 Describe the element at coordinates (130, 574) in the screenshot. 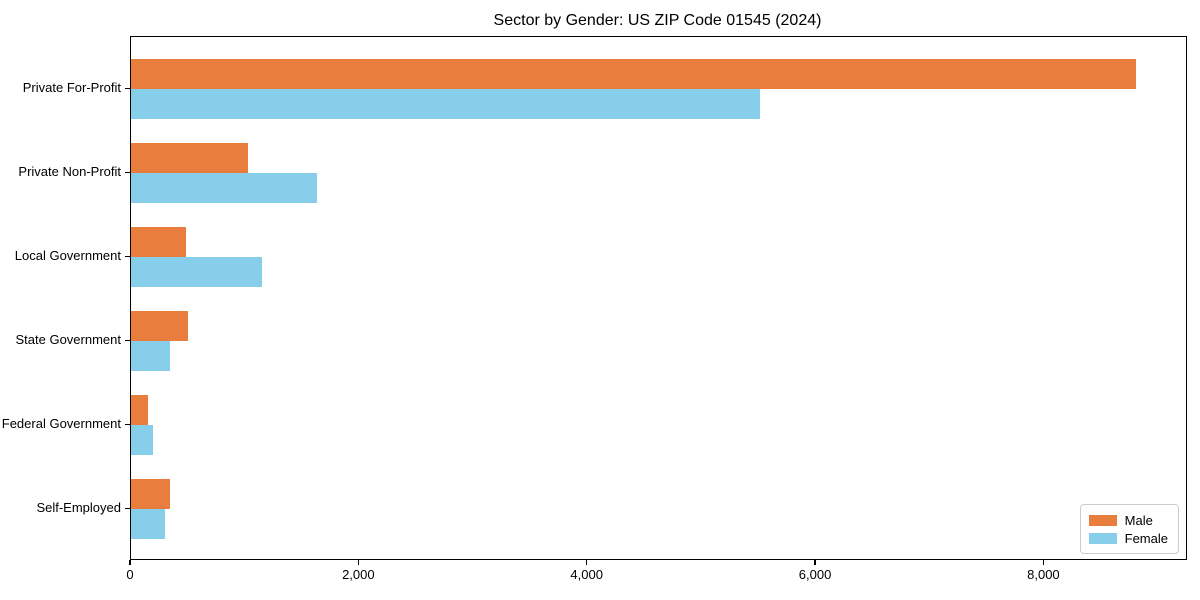

I see `x-tick-label: 0` at that location.